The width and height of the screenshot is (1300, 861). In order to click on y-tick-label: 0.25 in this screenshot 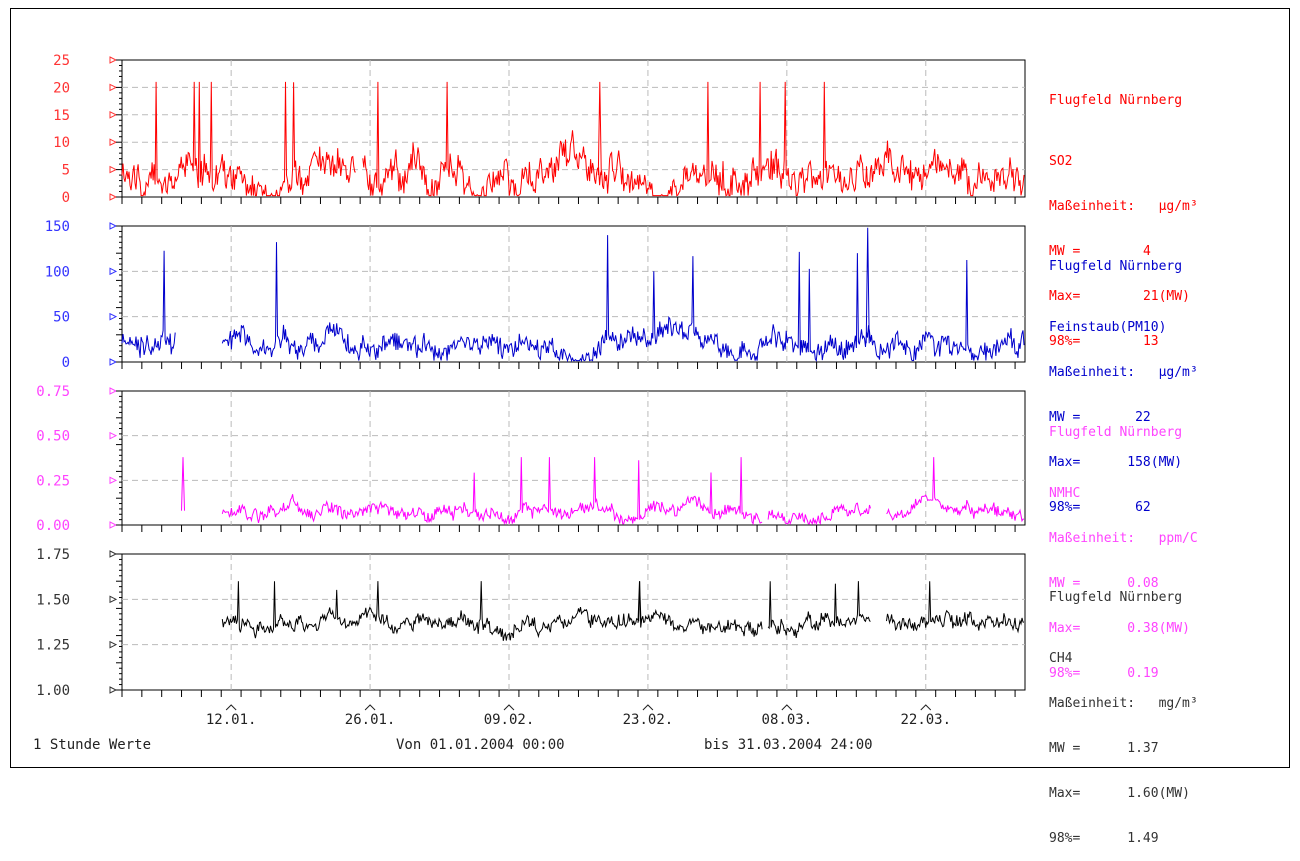, I will do `click(53, 481)`.